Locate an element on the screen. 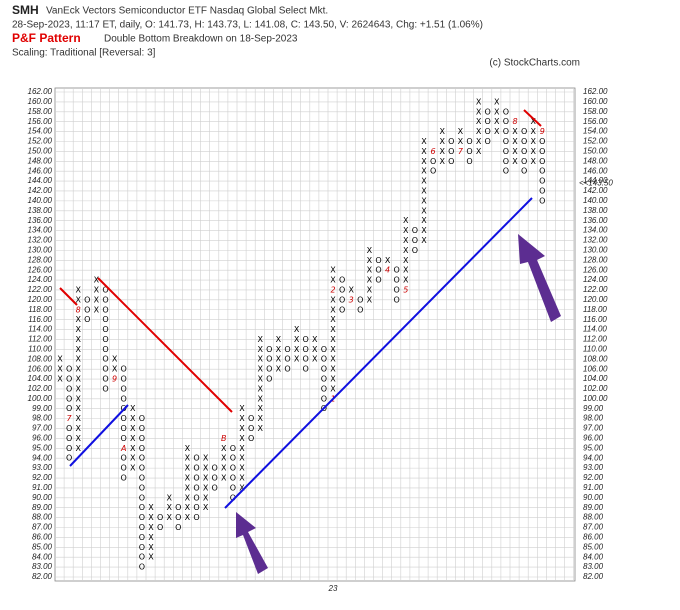 The image size is (680, 610). y-tick-label-right: 160.00 is located at coordinates (595, 101).